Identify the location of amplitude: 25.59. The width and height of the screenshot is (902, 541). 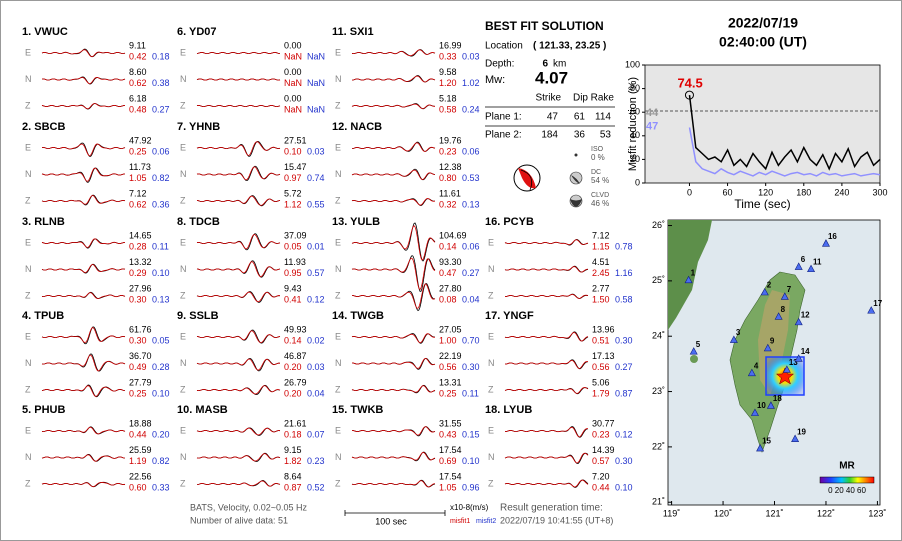
(140, 450).